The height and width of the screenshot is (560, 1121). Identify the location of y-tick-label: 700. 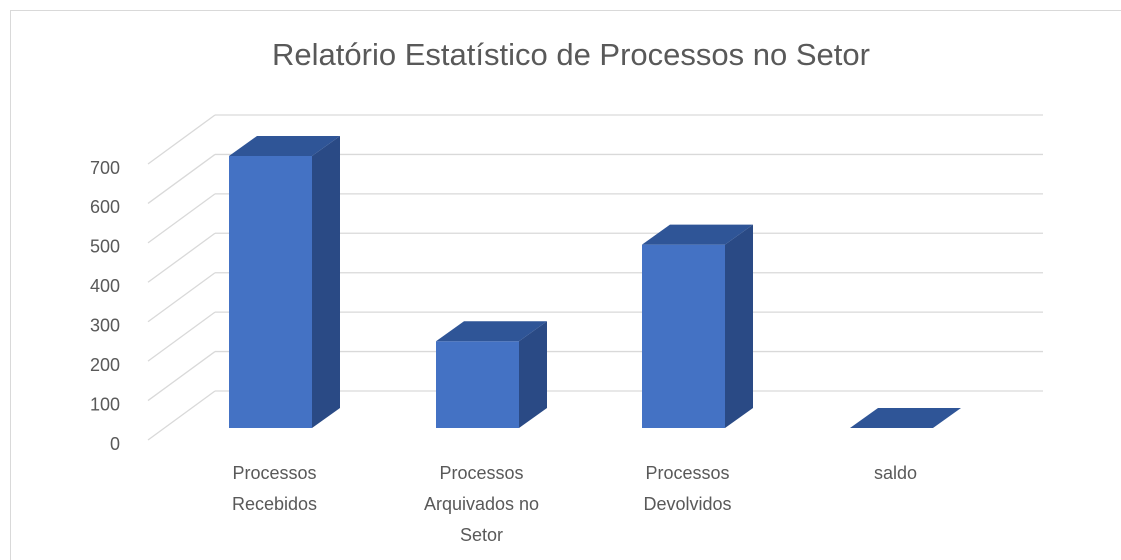
(105, 168).